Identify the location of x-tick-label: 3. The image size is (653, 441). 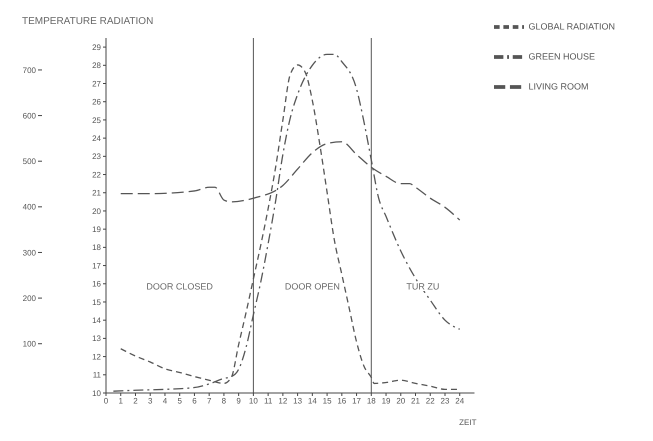
(150, 401).